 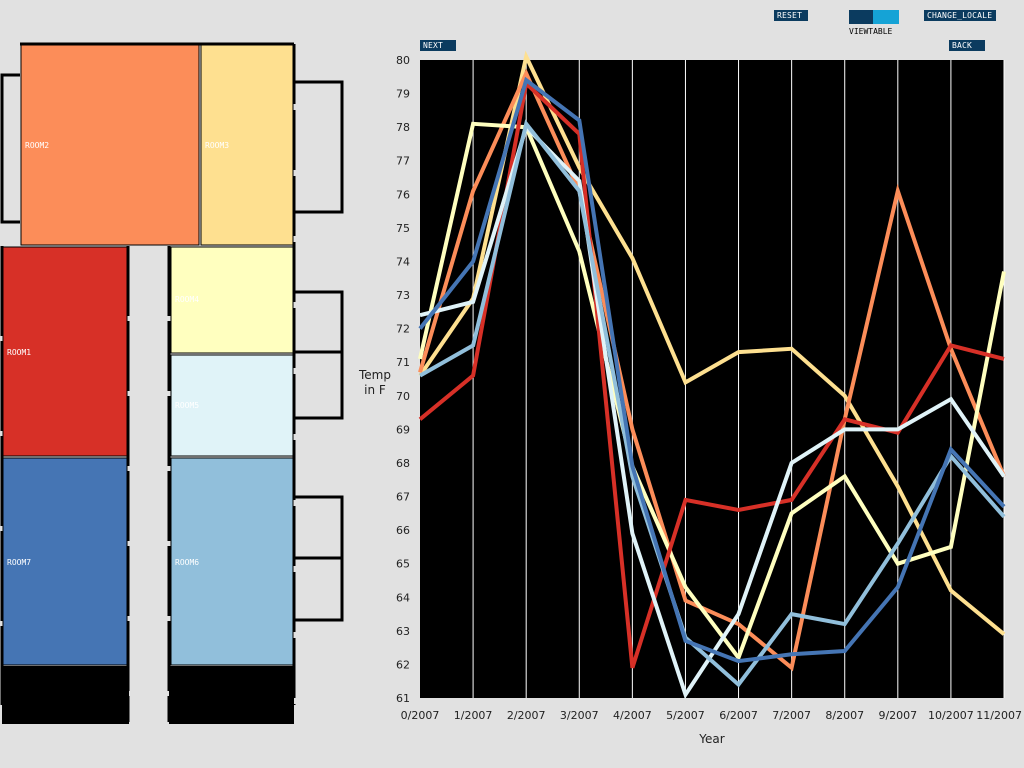 I want to click on x-tick-label: 7/2007, so click(x=791, y=715).